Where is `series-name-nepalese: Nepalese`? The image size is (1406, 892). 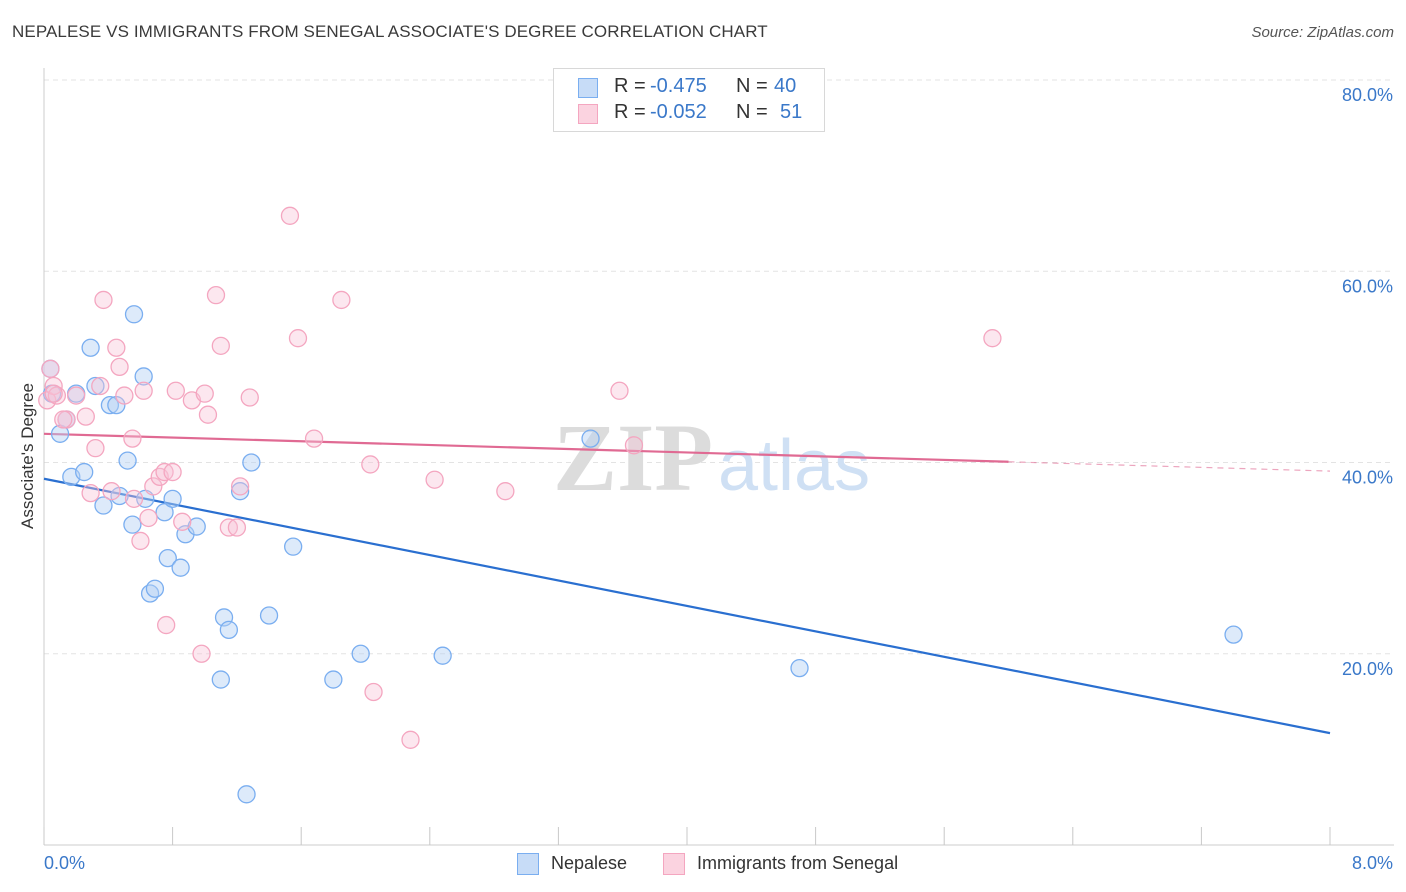 series-name-nepalese: Nepalese is located at coordinates (589, 863).